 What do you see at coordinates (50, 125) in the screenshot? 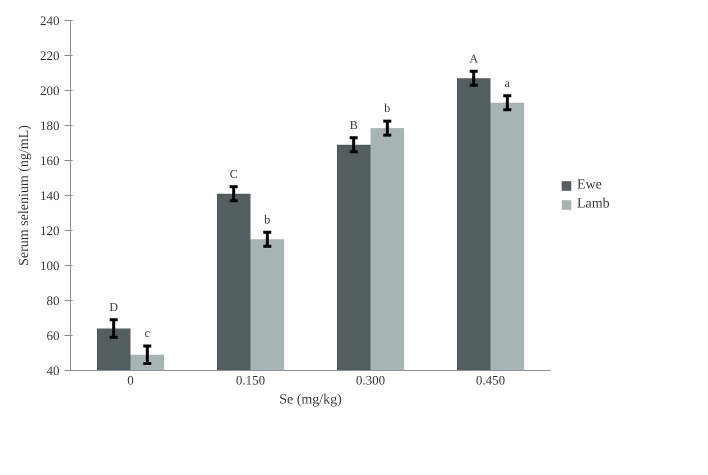
I see `y-tick-label: 180` at bounding box center [50, 125].